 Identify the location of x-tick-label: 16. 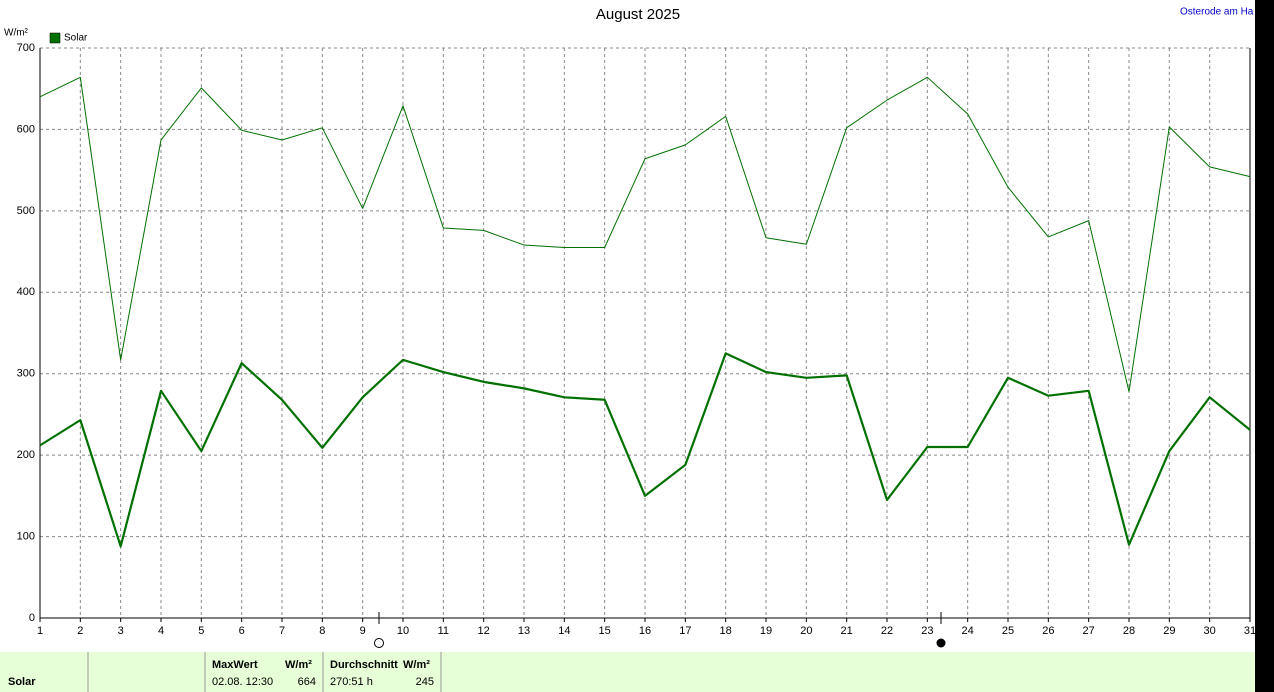
(645, 631).